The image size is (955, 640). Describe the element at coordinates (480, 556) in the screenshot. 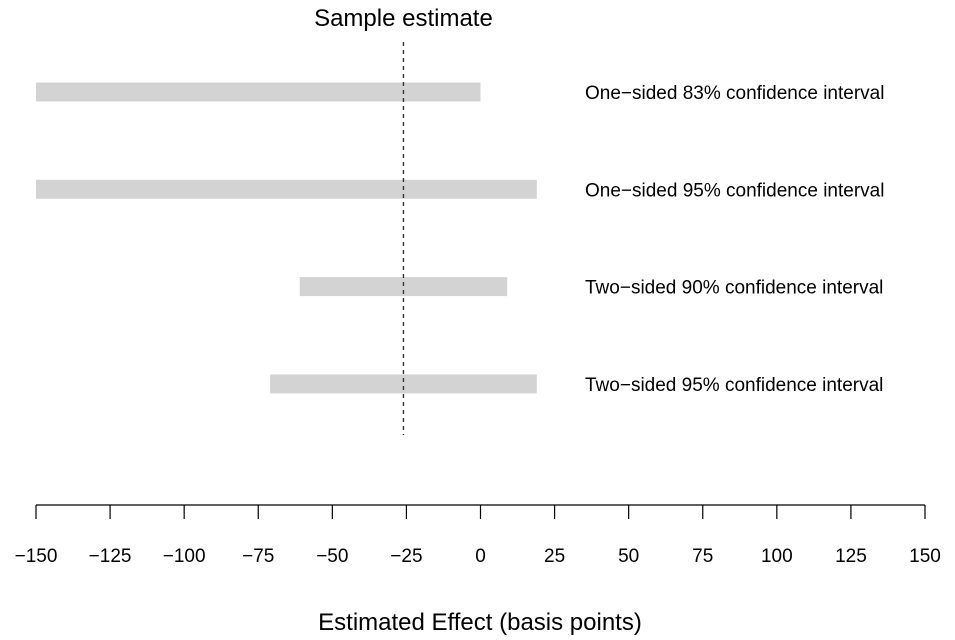

I see `x-tick-label-6: 0` at that location.